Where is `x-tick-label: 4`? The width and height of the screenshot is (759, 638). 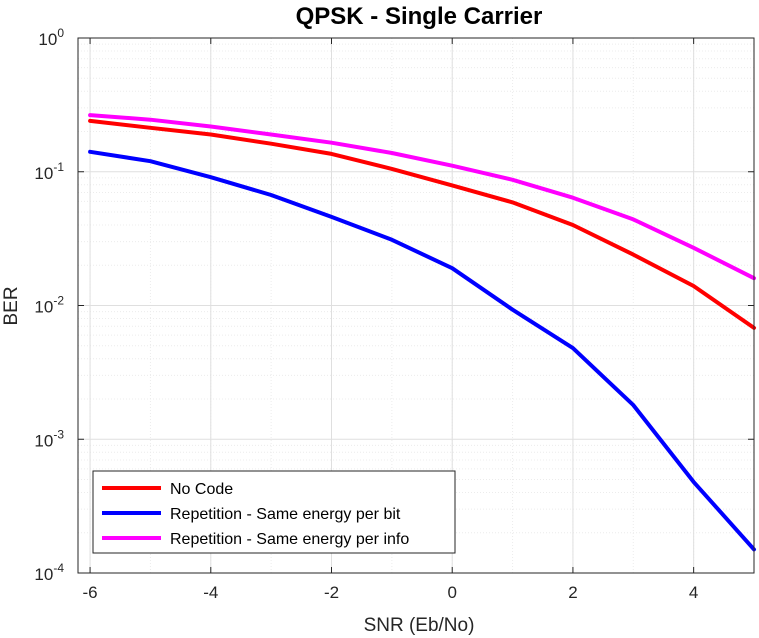 x-tick-label: 4 is located at coordinates (693, 592).